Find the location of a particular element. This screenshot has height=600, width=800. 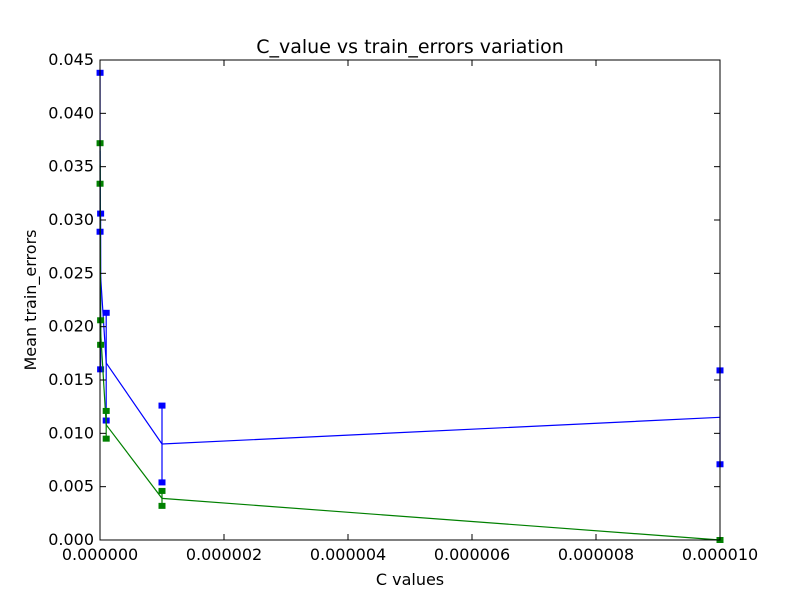

y-tick-label: 0.035 is located at coordinates (71, 166).